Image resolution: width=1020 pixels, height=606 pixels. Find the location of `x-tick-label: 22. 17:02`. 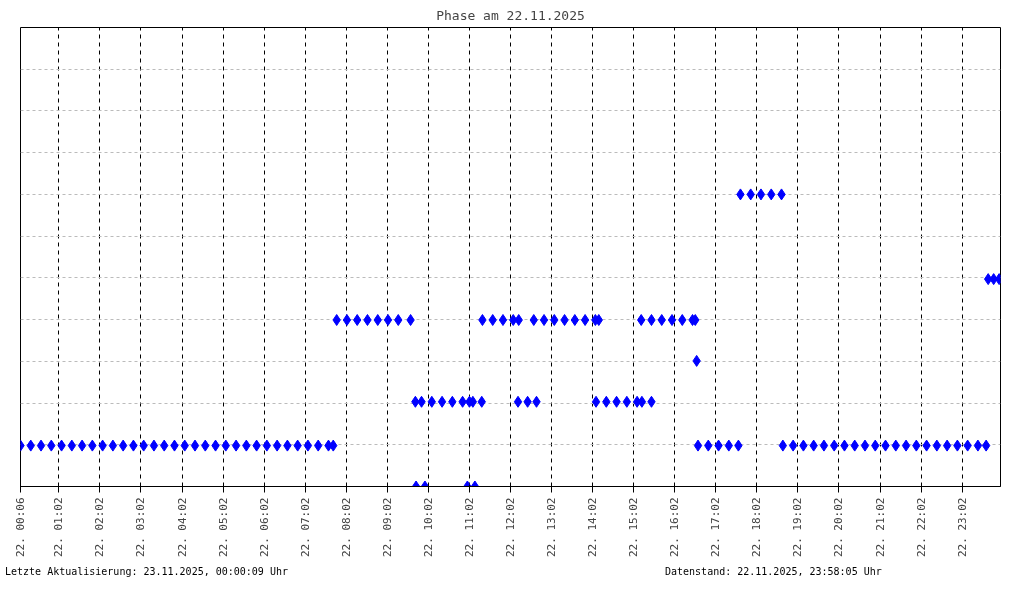

x-tick-label: 22. 17:02 is located at coordinates (716, 527).